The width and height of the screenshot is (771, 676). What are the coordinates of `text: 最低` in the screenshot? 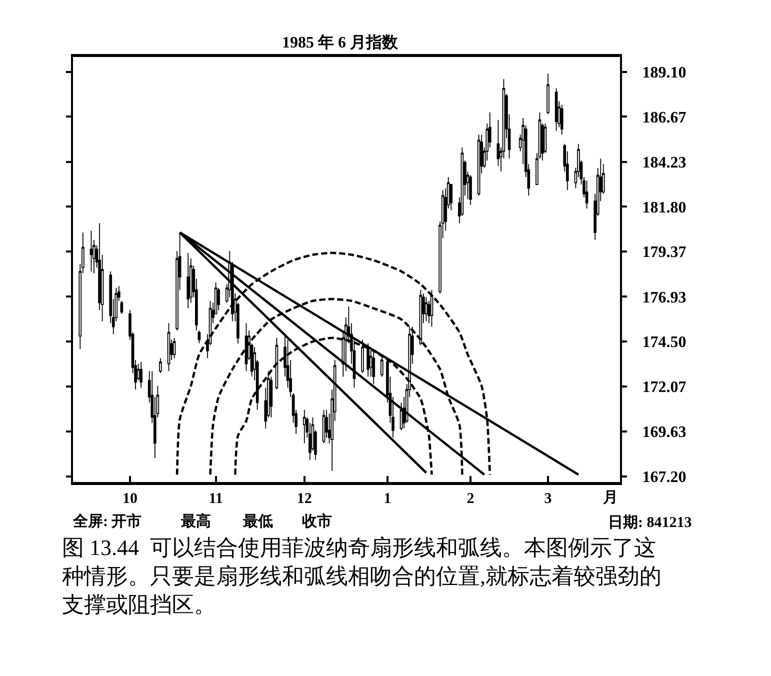 It's located at (257, 521).